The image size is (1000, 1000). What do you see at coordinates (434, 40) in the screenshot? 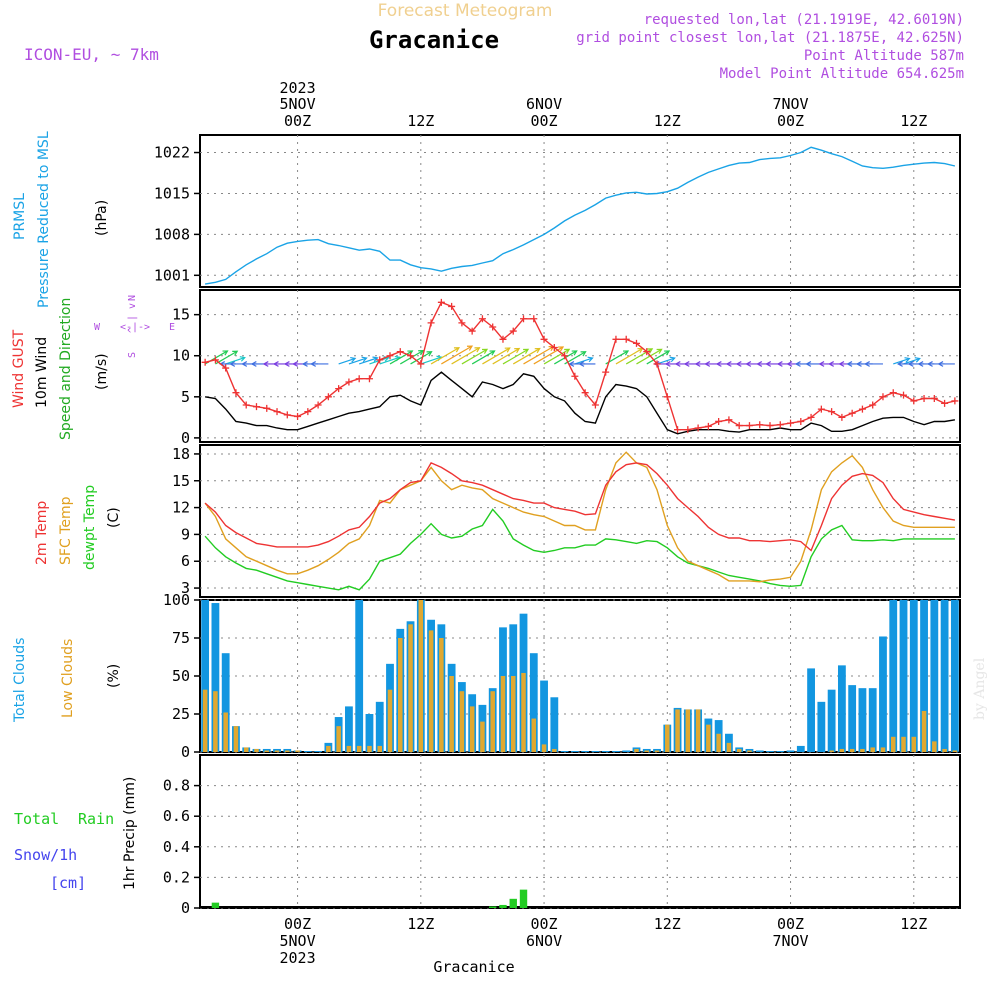
I see `station-name: Gracanice` at bounding box center [434, 40].